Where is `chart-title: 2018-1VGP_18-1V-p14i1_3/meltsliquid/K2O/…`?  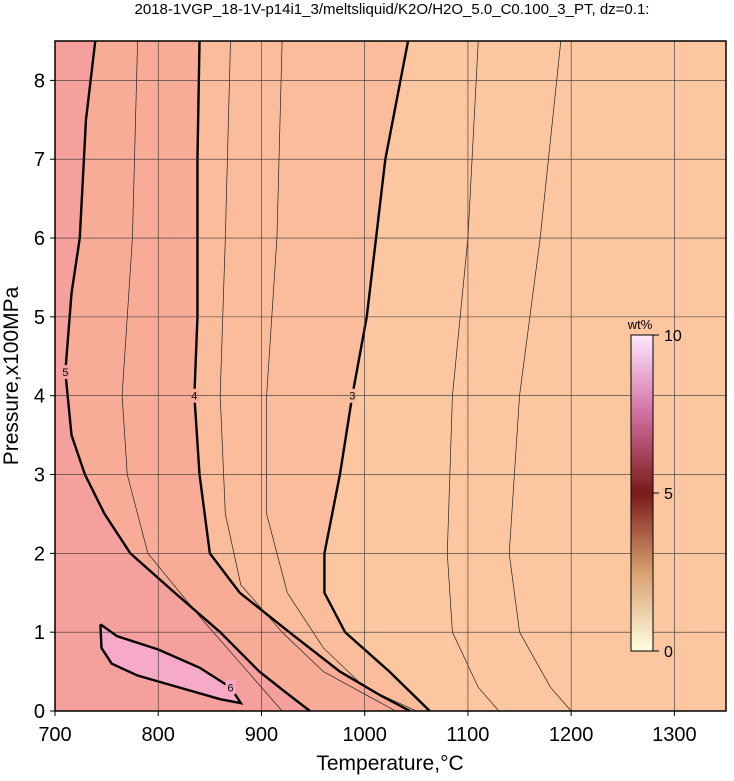 chart-title: 2018-1VGP_18-1V-p14i1_3/meltsliquid/K2O/… is located at coordinates (392, 9).